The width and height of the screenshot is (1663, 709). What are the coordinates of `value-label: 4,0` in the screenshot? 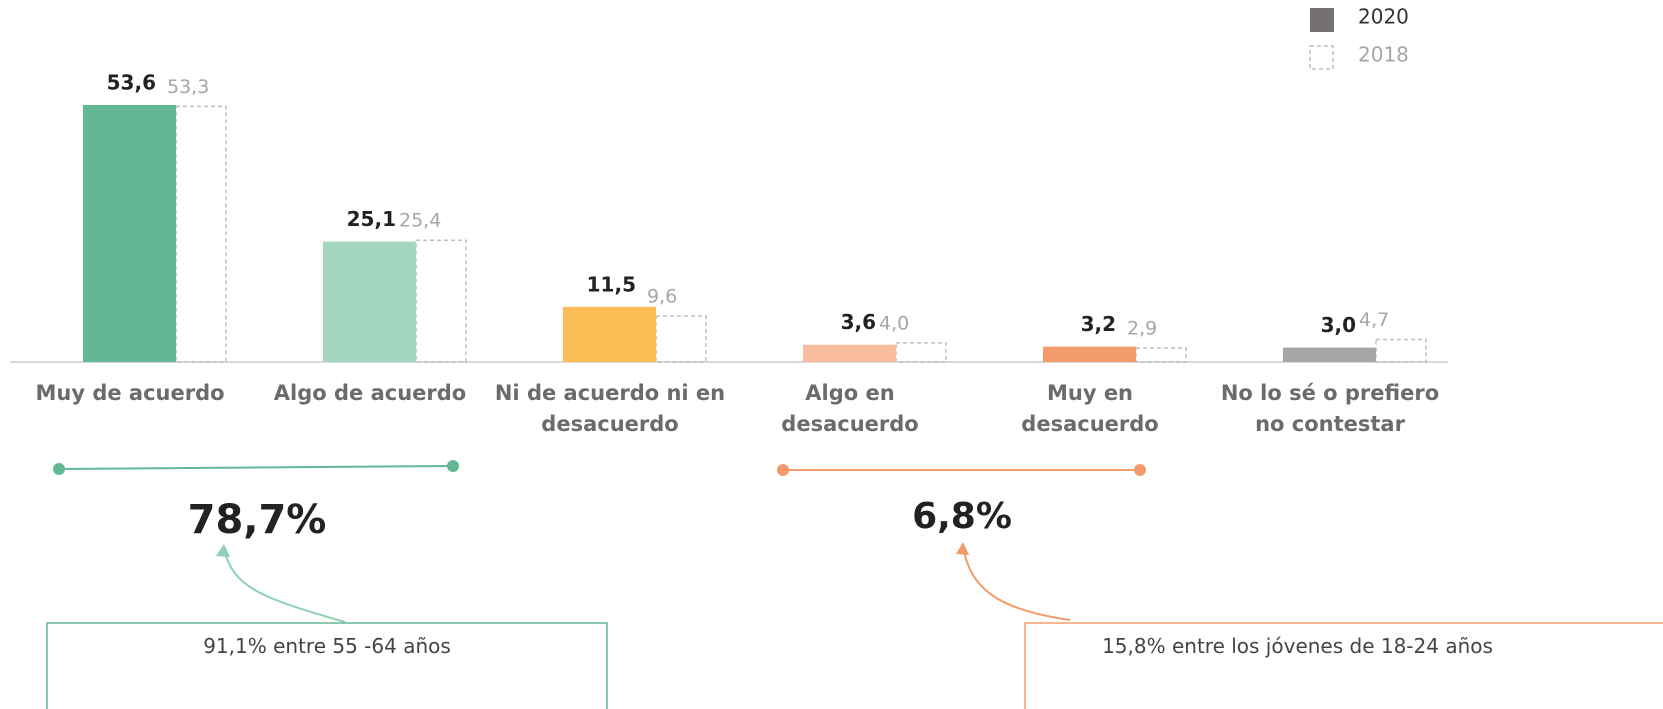 It's located at (894, 323).